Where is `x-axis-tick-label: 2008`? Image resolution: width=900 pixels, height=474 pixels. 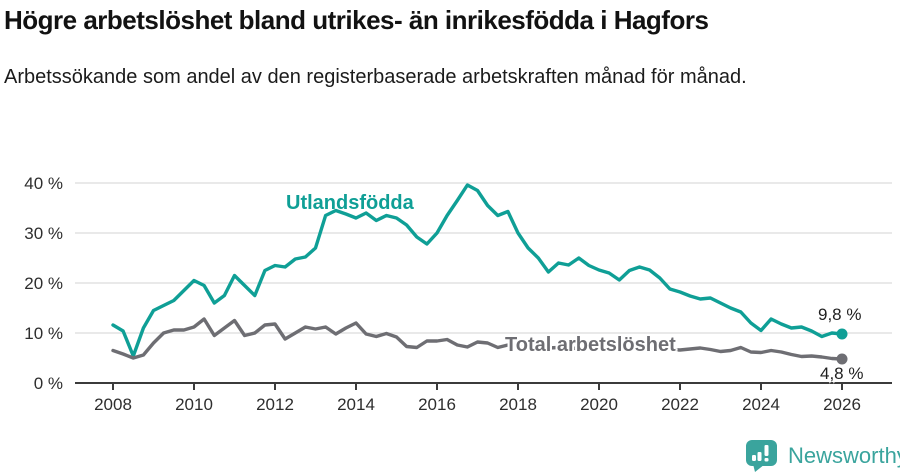 x-axis-tick-label: 2008 is located at coordinates (113, 404).